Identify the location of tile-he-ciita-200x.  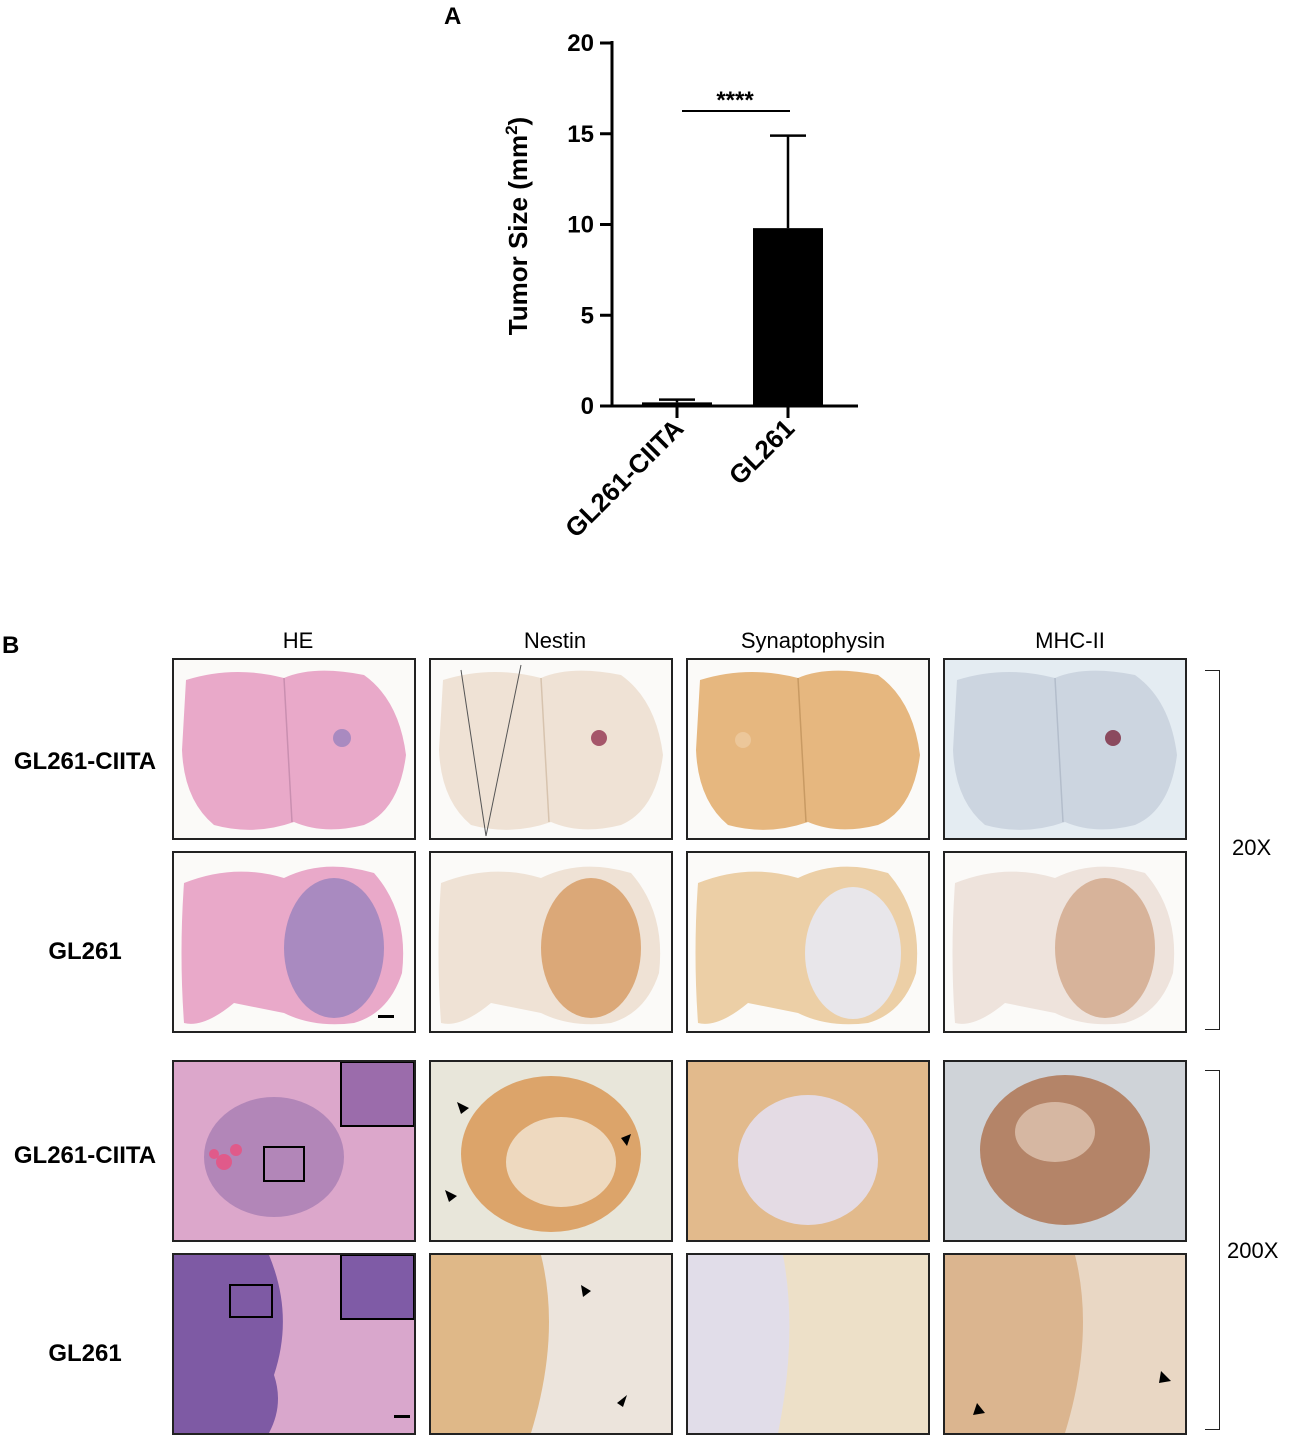
(294, 1151).